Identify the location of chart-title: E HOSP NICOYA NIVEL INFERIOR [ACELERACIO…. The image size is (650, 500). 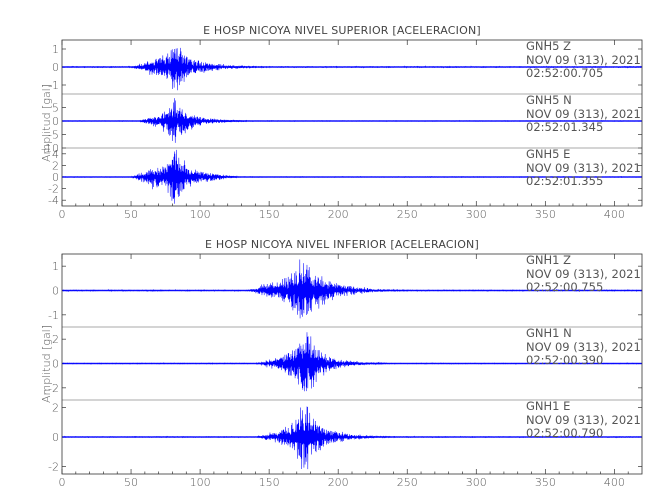
(342, 244).